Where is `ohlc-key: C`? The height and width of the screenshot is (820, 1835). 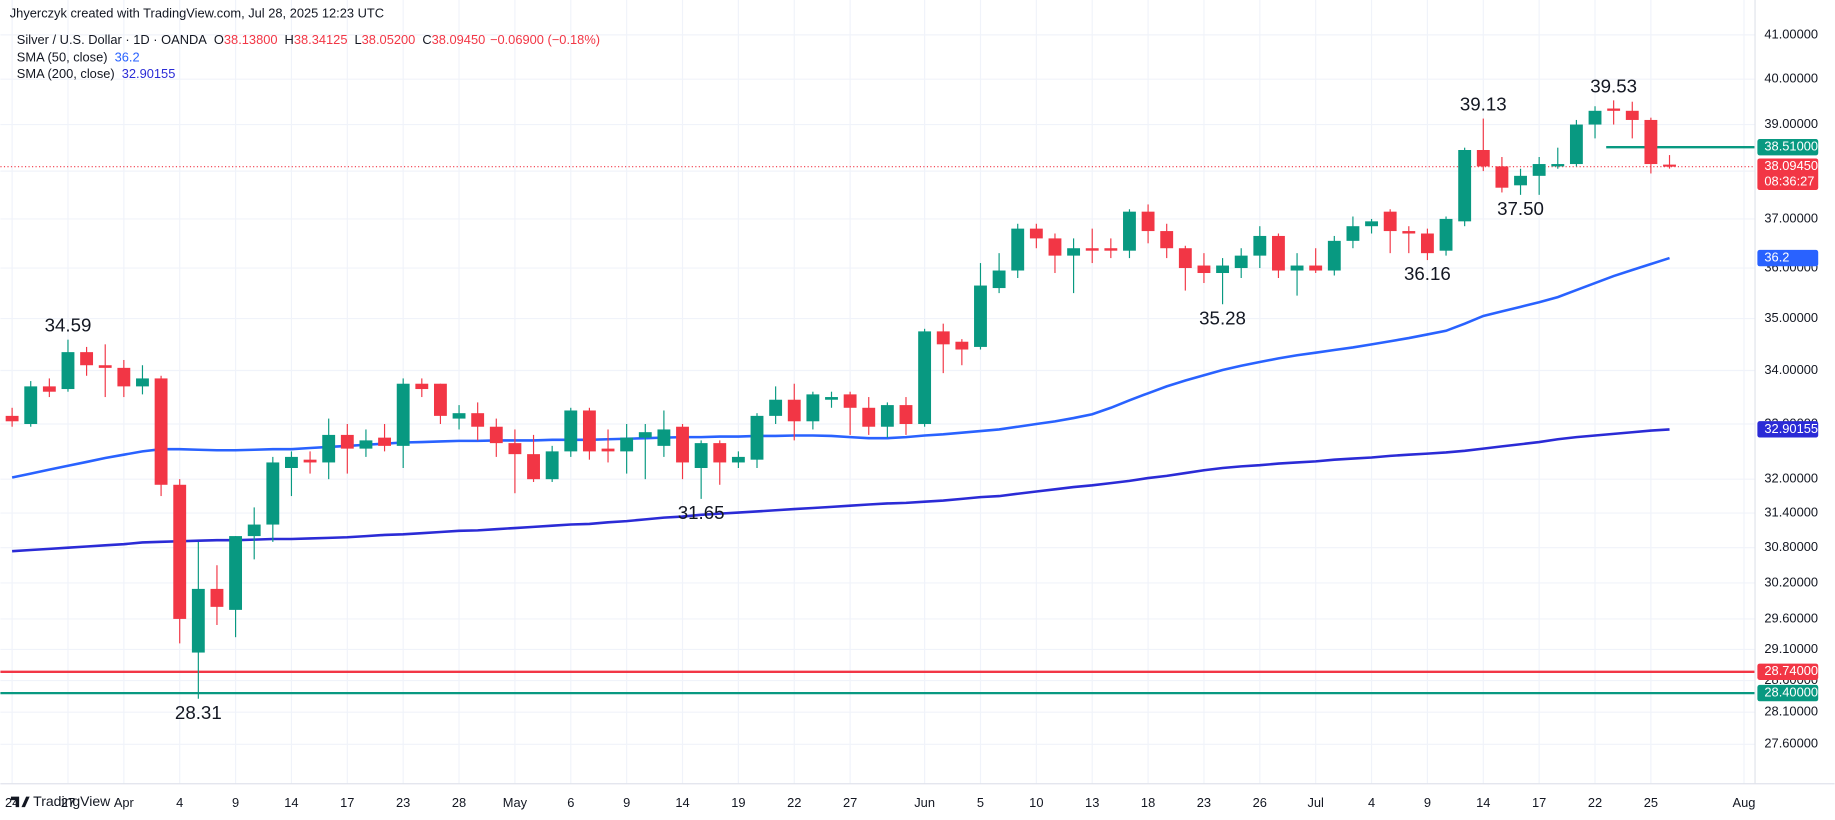 ohlc-key: C is located at coordinates (426, 39).